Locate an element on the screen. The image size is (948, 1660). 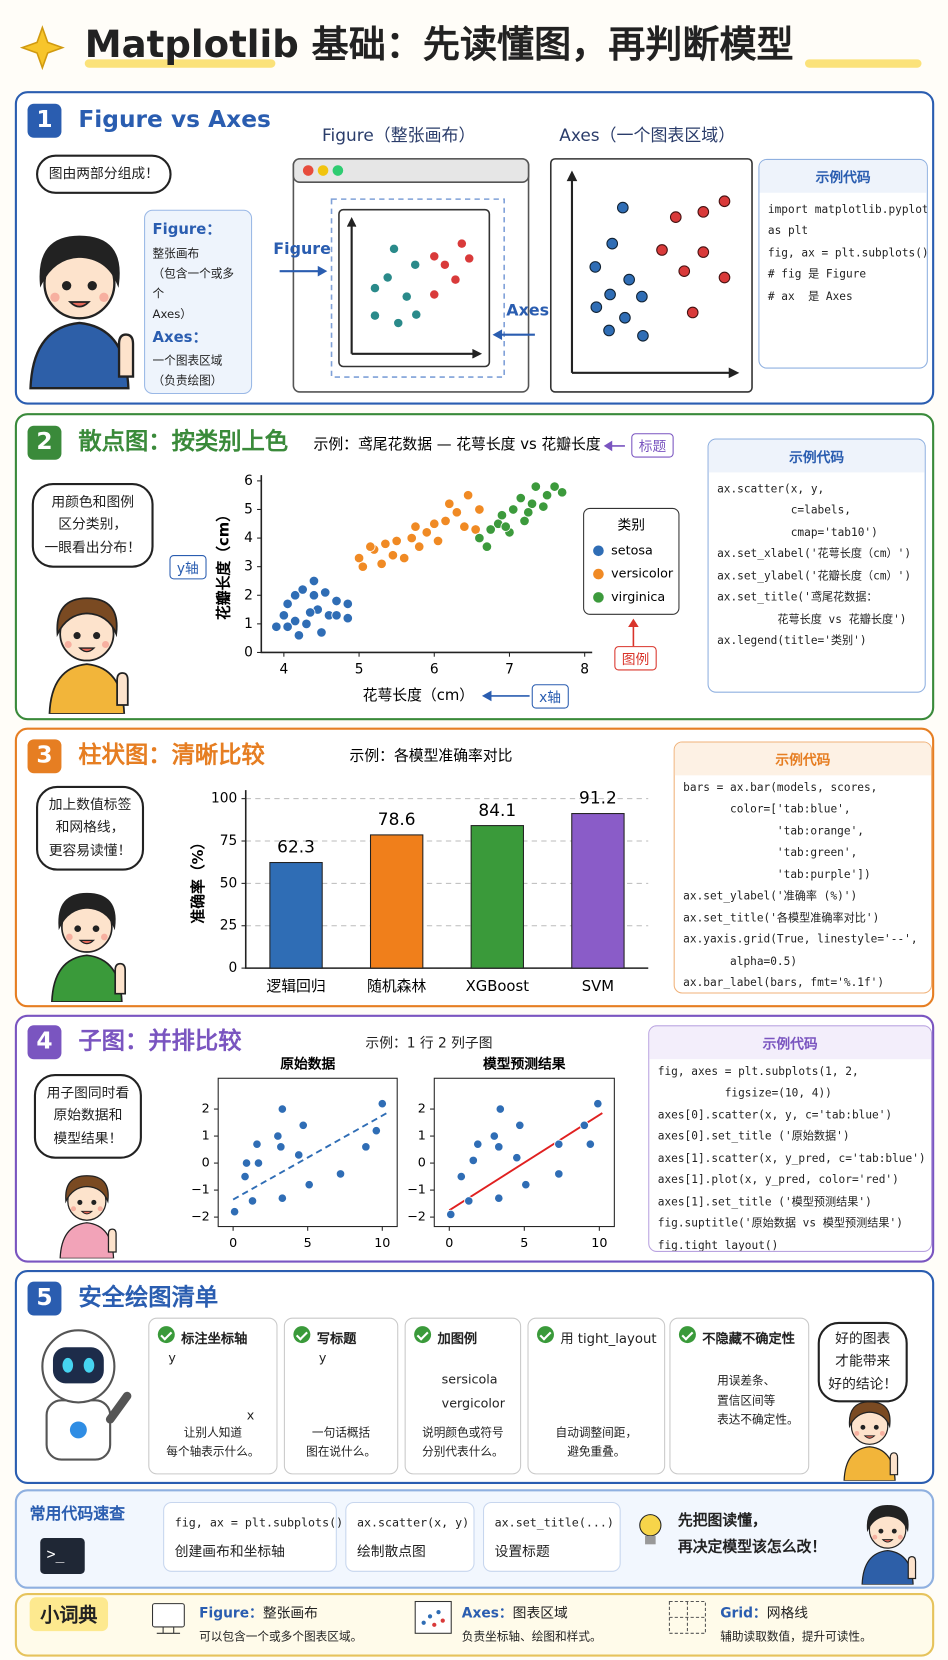
text-line: 用误差条、 is located at coordinates (746, 1380).